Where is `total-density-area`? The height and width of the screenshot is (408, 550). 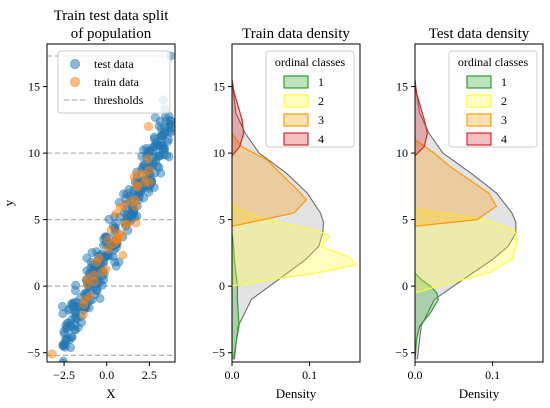 total-density-area is located at coordinates (278, 219).